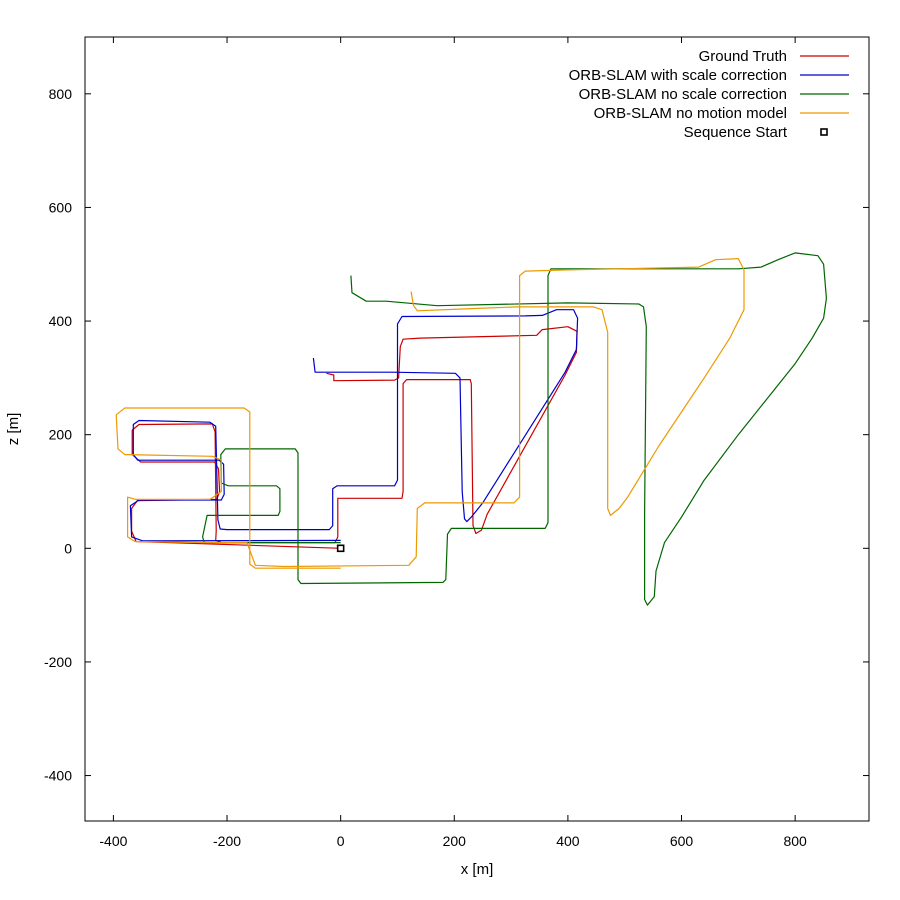  I want to click on legend-label: Sequence Start, so click(736, 132).